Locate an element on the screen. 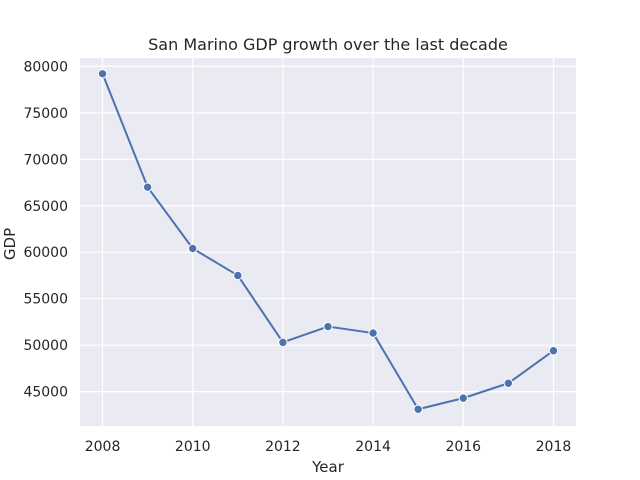 The height and width of the screenshot is (480, 640). x-tick-label: 2018 is located at coordinates (554, 447).